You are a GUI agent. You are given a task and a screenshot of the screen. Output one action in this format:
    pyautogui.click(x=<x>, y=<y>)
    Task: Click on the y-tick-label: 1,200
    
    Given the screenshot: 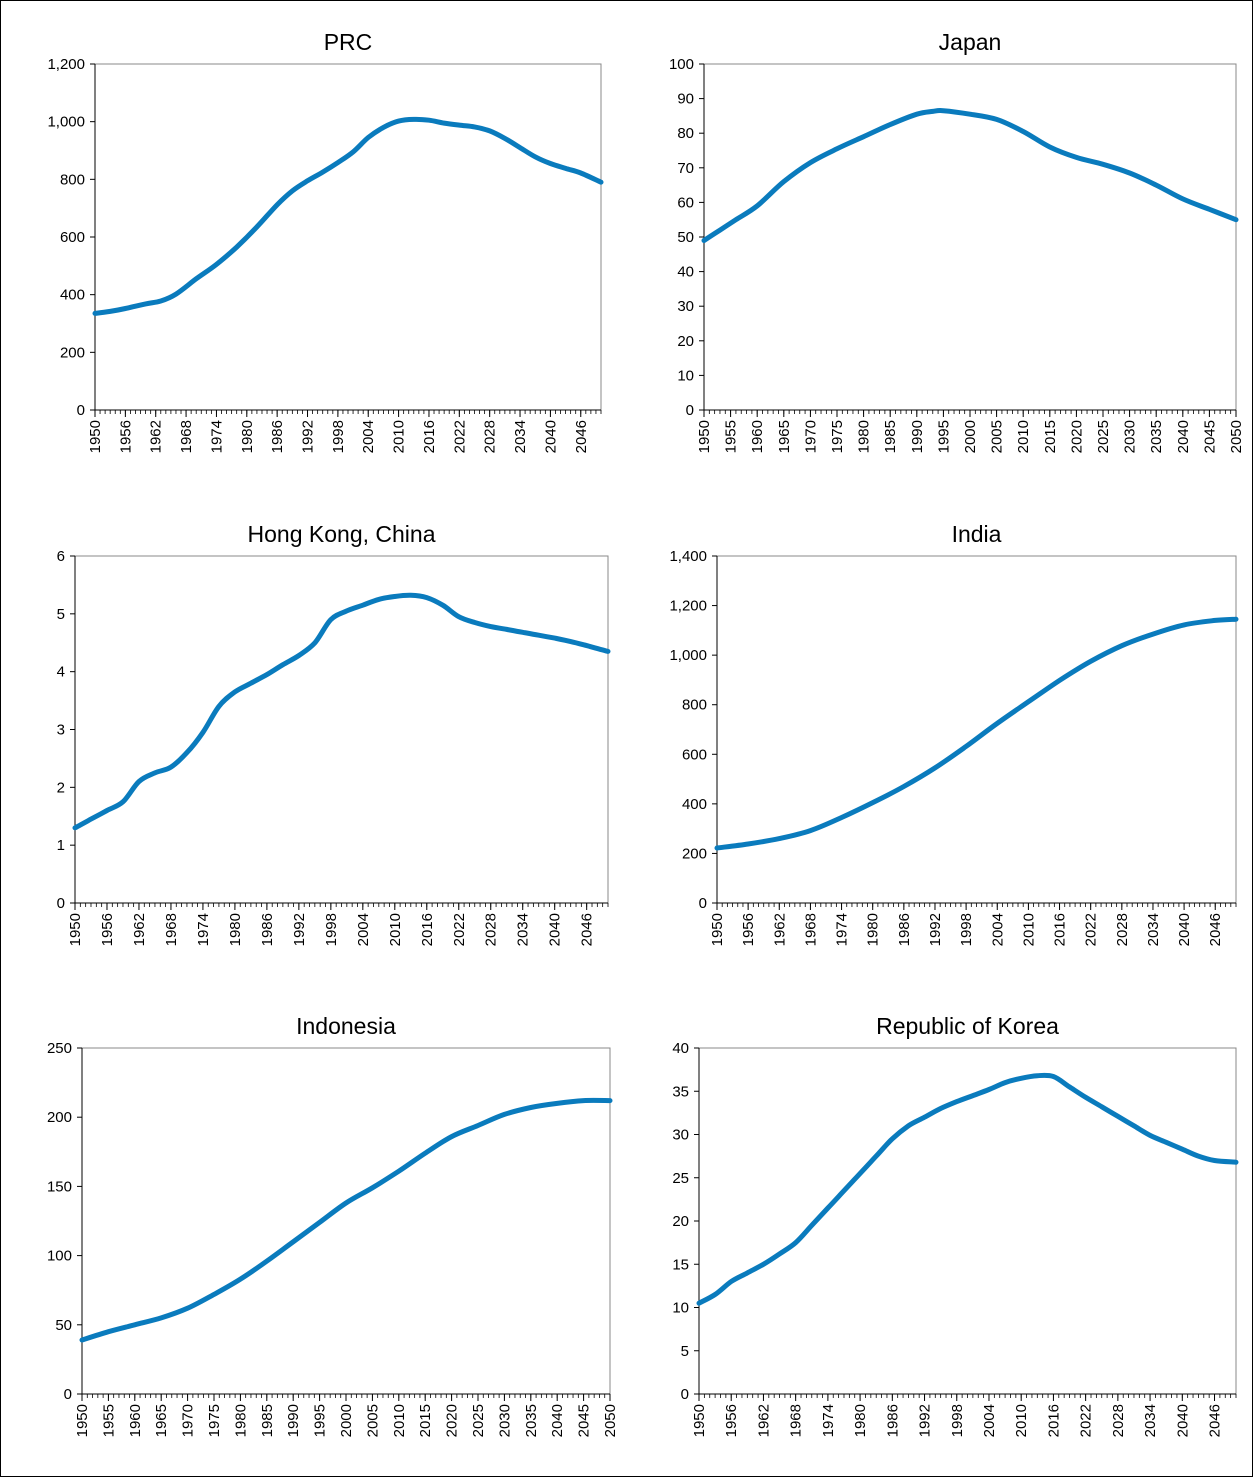 What is the action you would take?
    pyautogui.click(x=688, y=606)
    